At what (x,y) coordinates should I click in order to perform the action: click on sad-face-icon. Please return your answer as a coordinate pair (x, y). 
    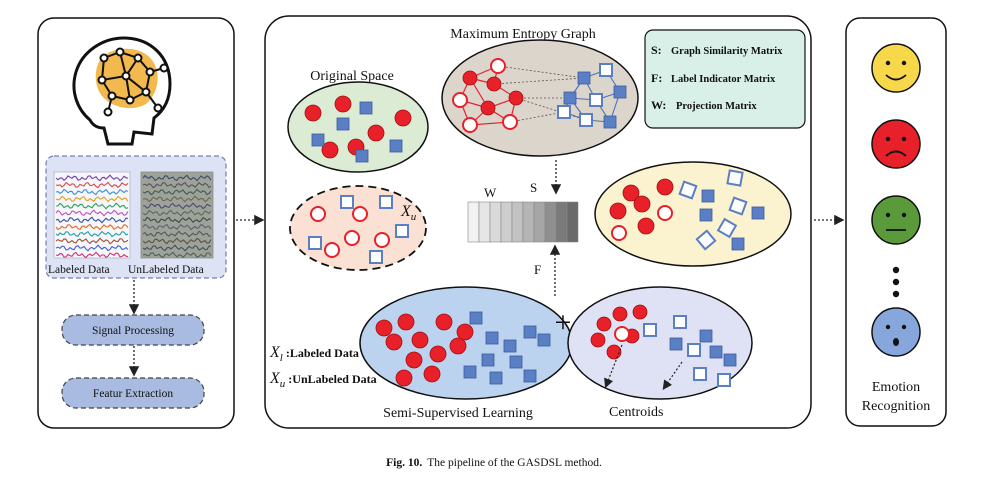
    Looking at the image, I should click on (896, 144).